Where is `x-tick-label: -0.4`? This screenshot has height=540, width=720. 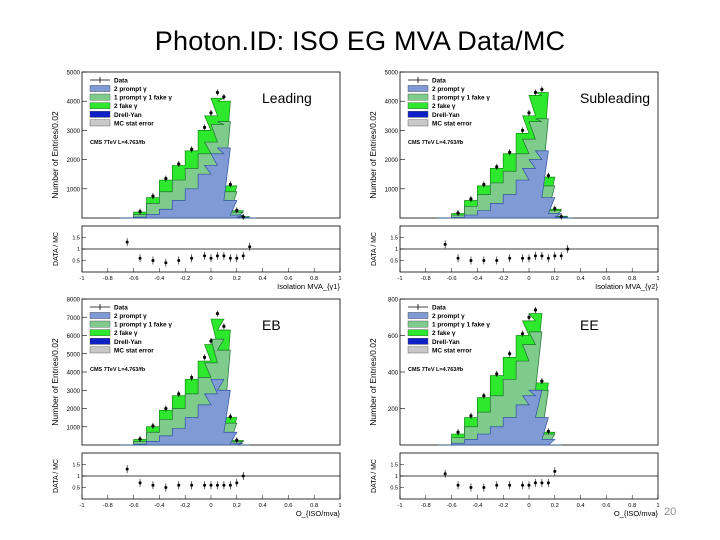
x-tick-label: -0.4 is located at coordinates (477, 279).